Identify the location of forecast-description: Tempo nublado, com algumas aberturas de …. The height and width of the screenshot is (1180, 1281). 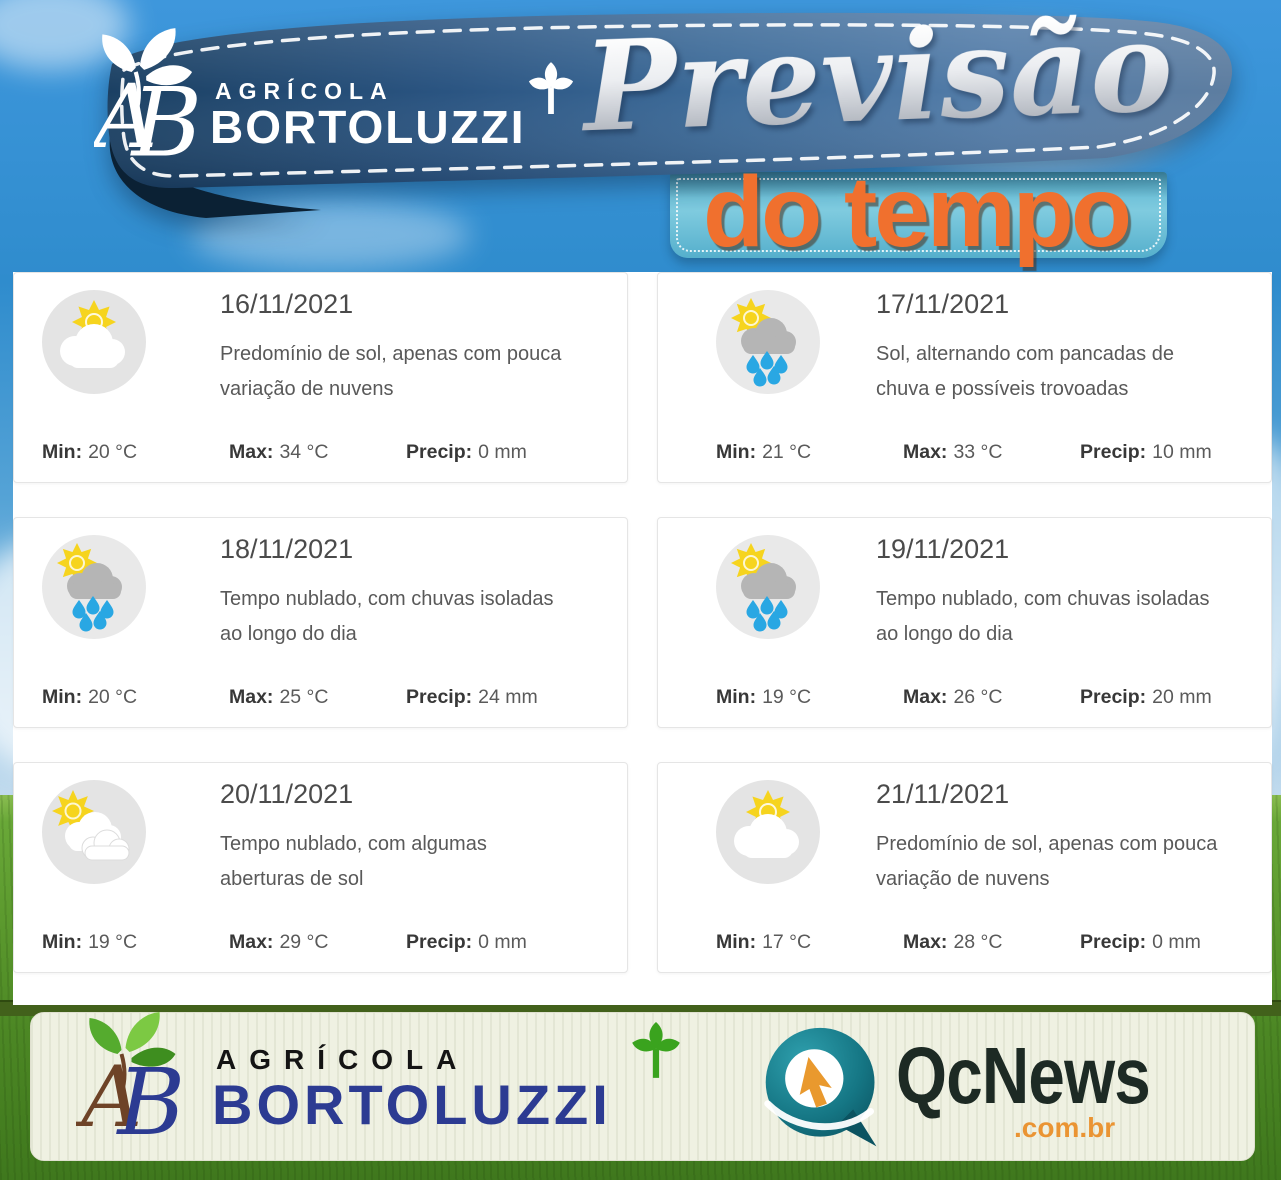
(353, 861).